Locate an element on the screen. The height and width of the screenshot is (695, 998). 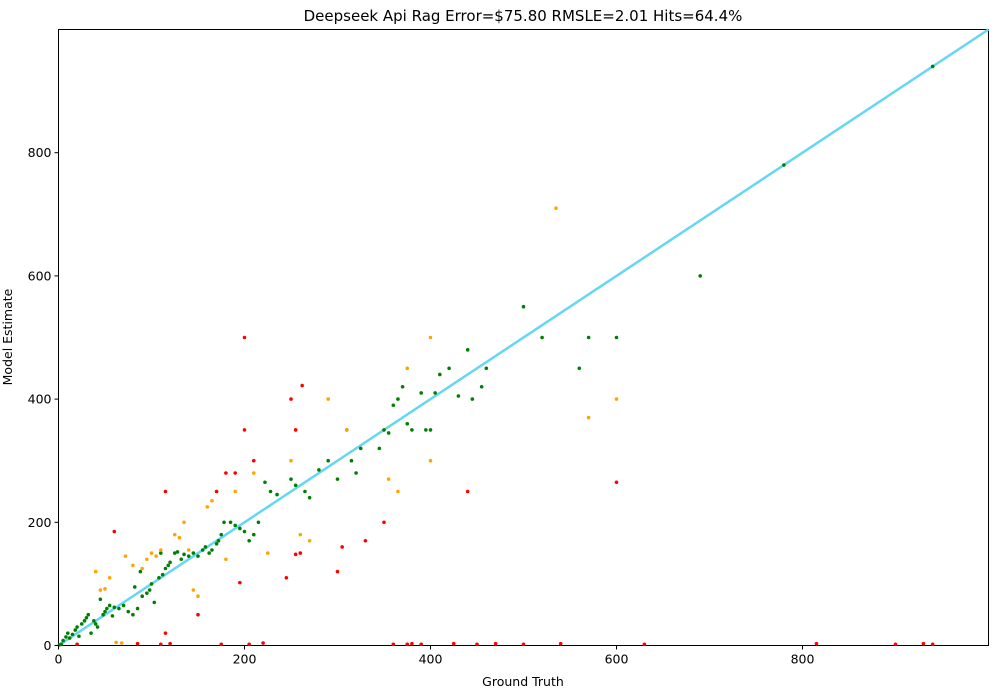
x-tick-label: 400 is located at coordinates (431, 659).